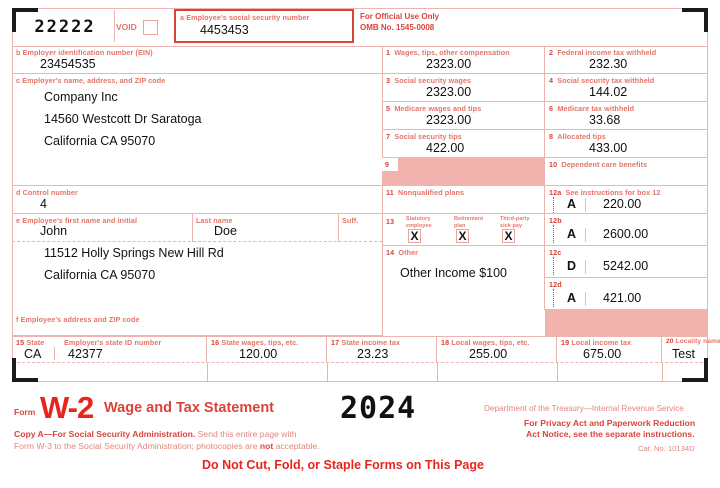 This screenshot has width=720, height=488. Describe the element at coordinates (102, 228) in the screenshot. I see `box-e-first-name: e Employee's first name and initial John` at that location.